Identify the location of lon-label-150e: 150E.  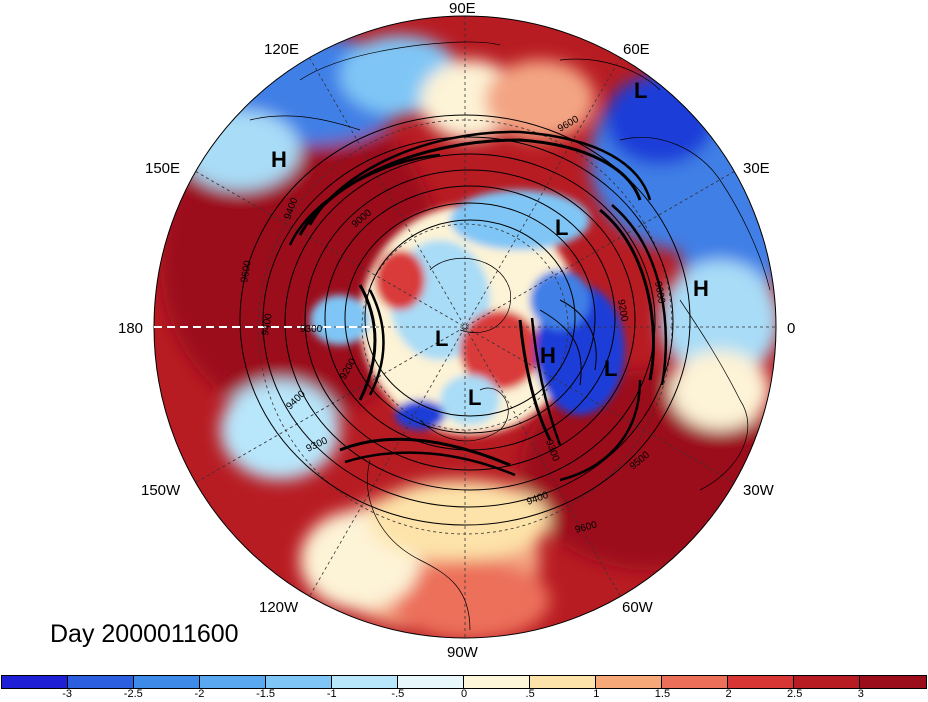
(163, 168).